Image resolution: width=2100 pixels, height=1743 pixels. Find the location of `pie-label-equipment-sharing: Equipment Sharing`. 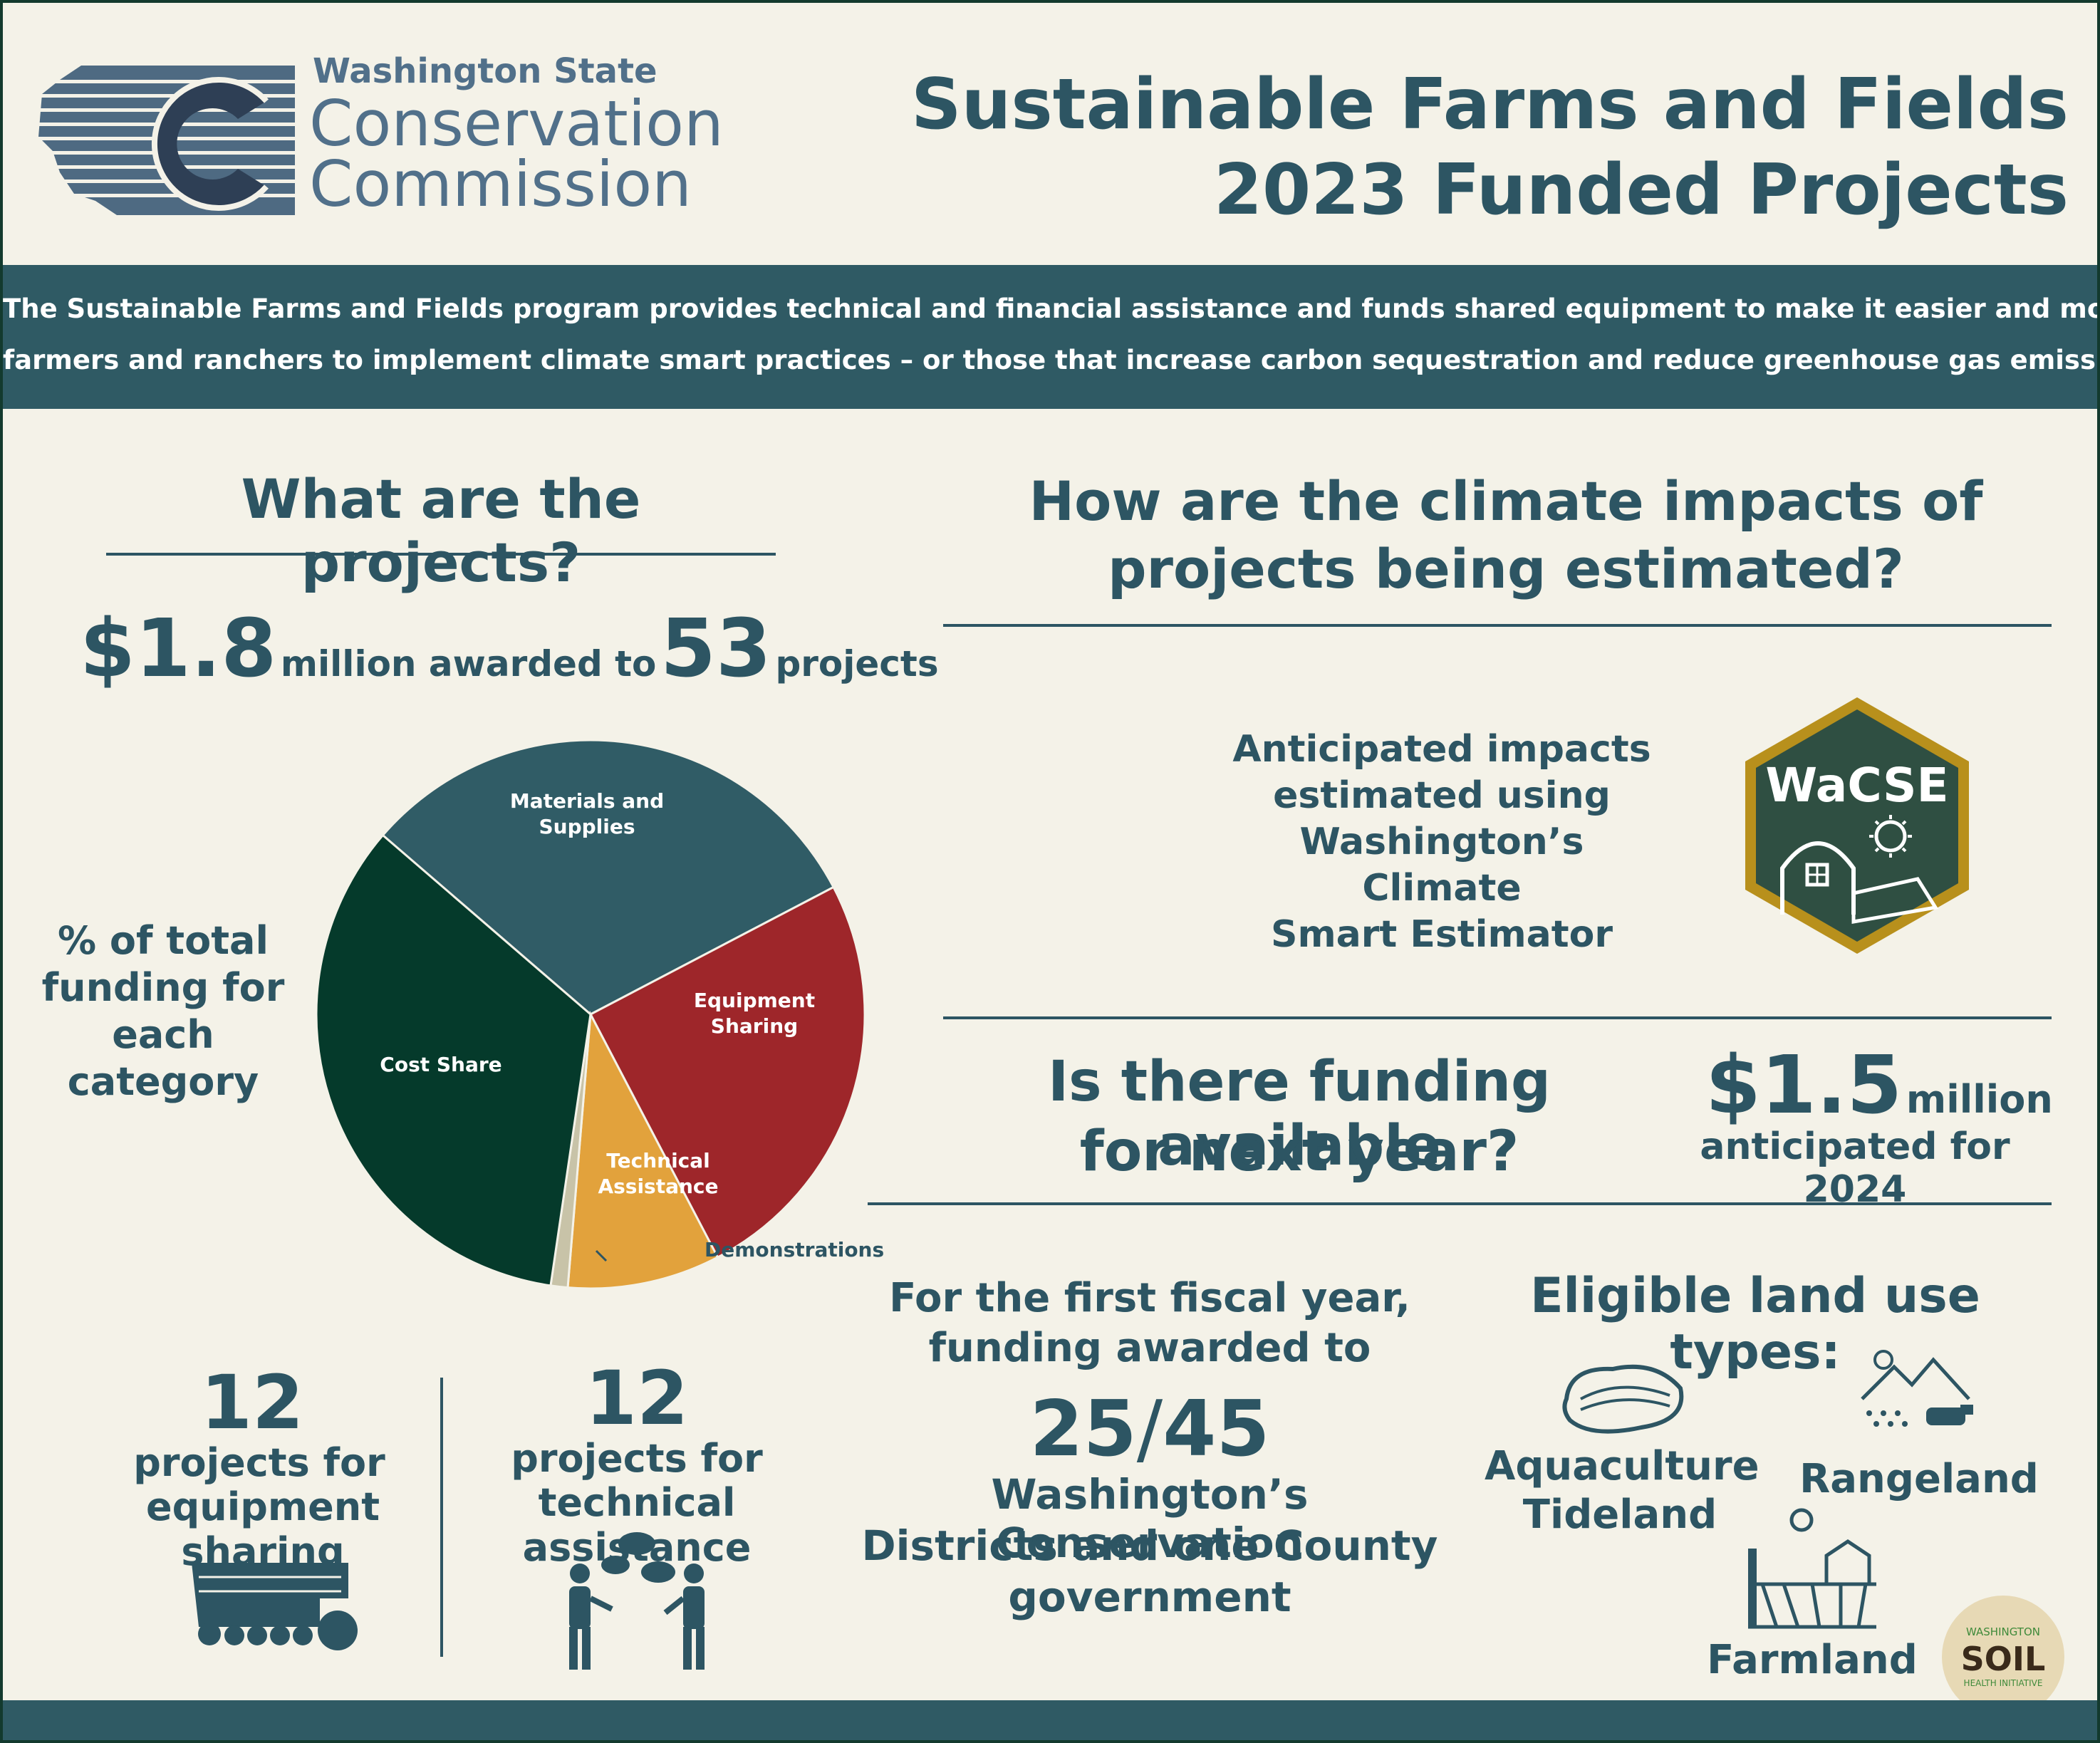

pie-label-equipment-sharing: Equipment Sharing is located at coordinates (754, 1013).